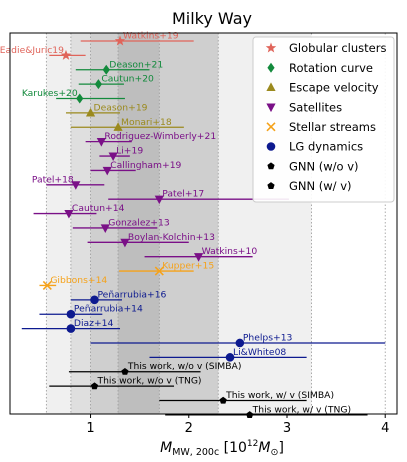 This screenshot has width=407, height=462. Describe the element at coordinates (331, 68) in the screenshot. I see `legend-label: Rotation curve` at that location.